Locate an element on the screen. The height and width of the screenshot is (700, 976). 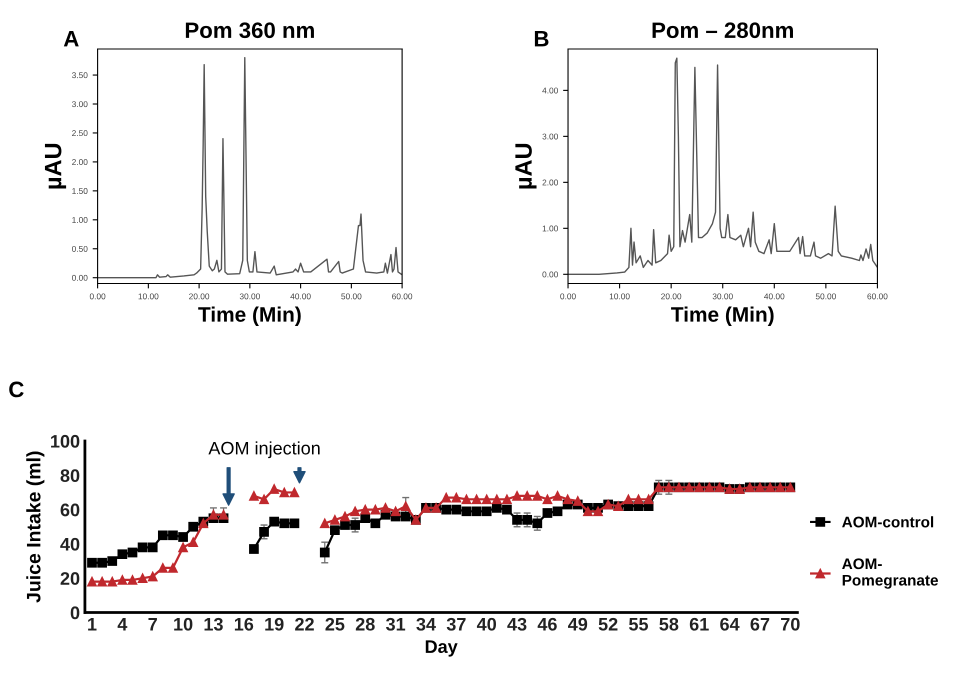
legend-label: AOM- Pomegranate is located at coordinates (890, 573).